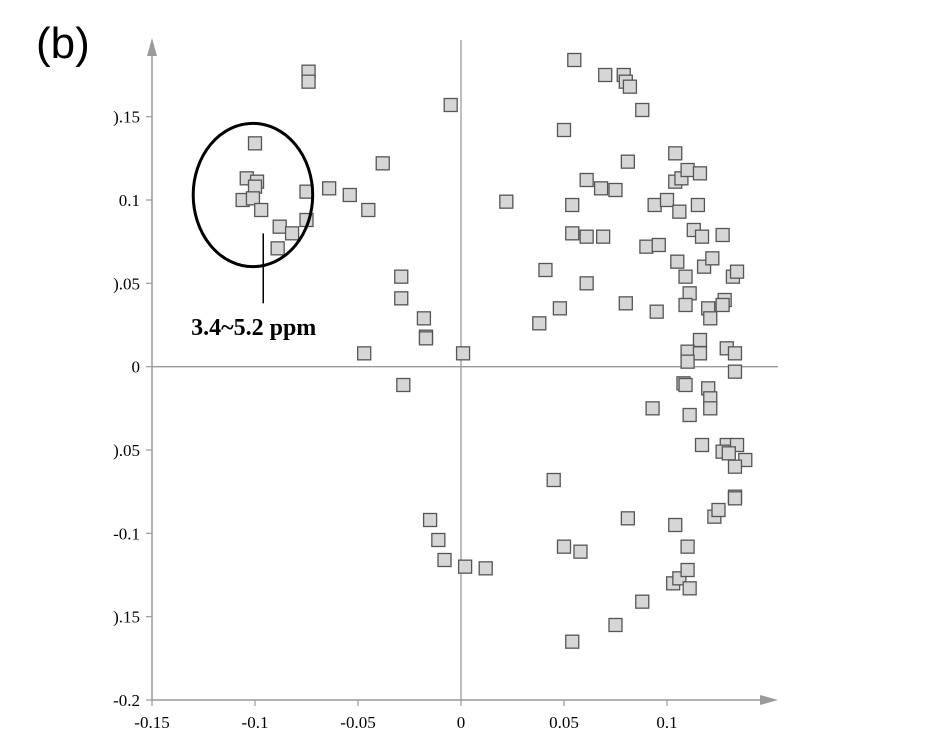  What do you see at coordinates (255, 722) in the screenshot?
I see `x-tick-label: -0.1` at bounding box center [255, 722].